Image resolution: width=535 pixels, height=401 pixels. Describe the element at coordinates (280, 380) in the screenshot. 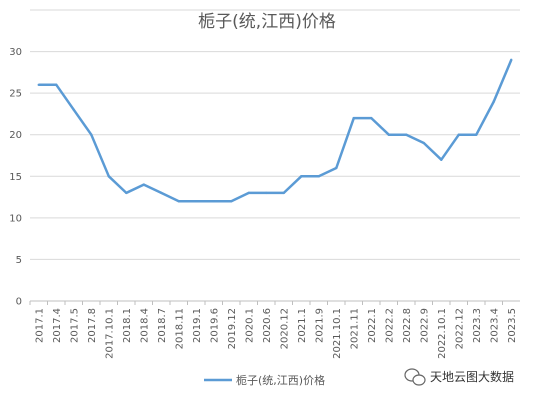

I see `legend-label: 栀子(统,江西)价格` at that location.